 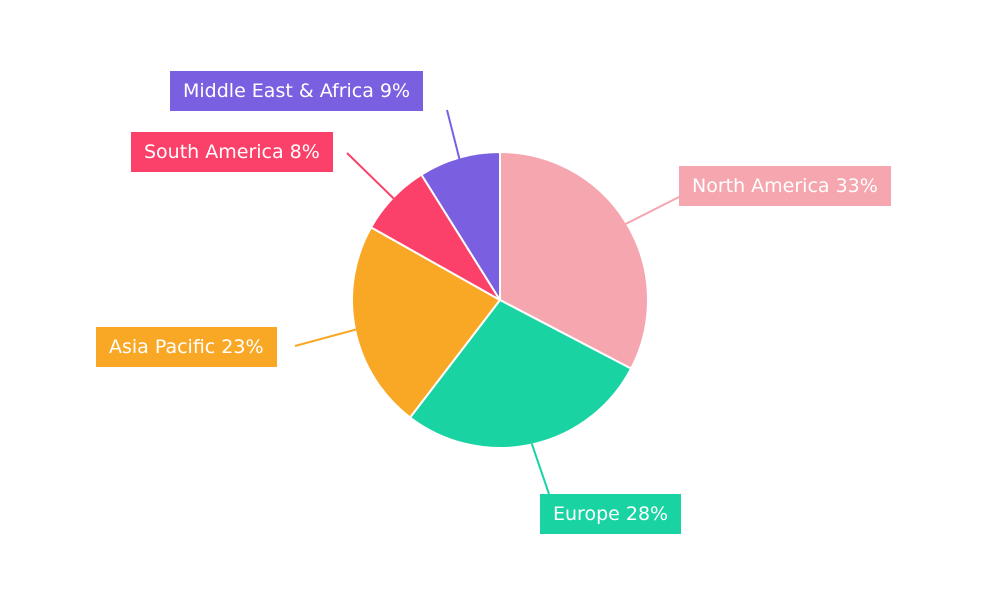 What do you see at coordinates (325, 337) in the screenshot?
I see `leader-line-asia-pacific` at bounding box center [325, 337].